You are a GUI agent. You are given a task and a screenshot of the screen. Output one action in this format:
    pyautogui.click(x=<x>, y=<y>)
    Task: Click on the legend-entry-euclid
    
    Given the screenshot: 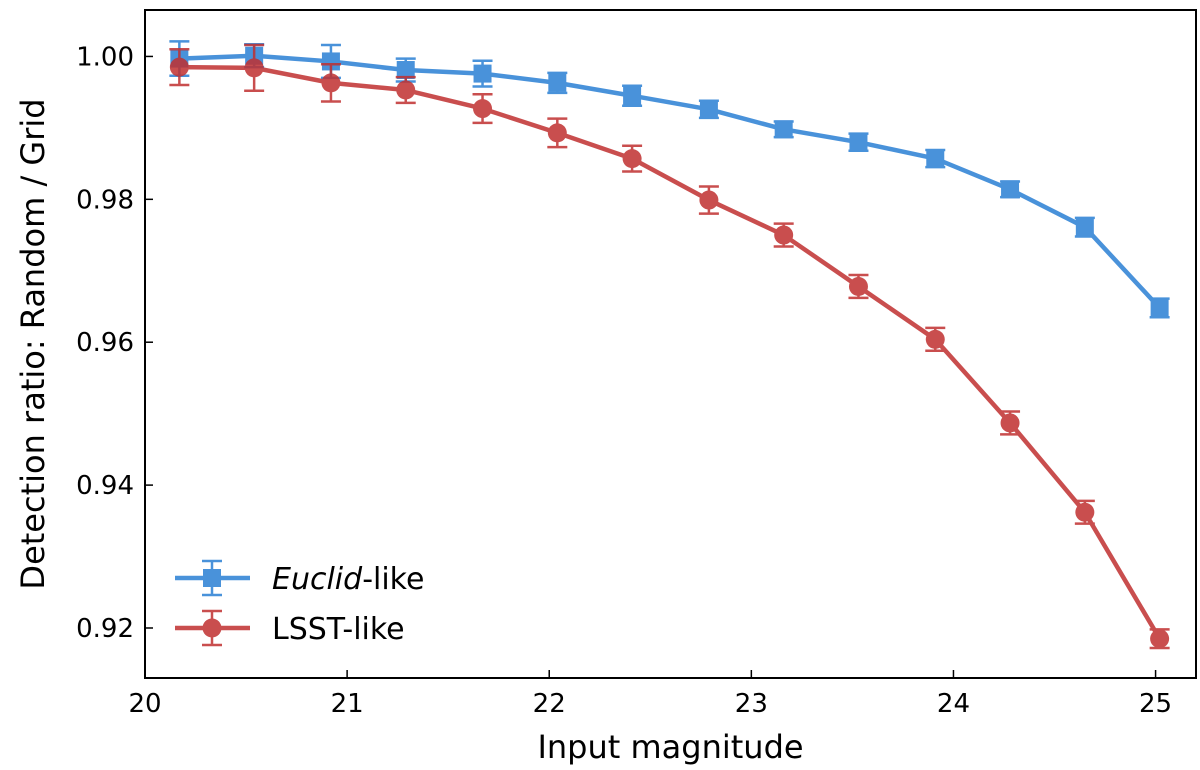 What is the action you would take?
    pyautogui.click(x=212, y=578)
    